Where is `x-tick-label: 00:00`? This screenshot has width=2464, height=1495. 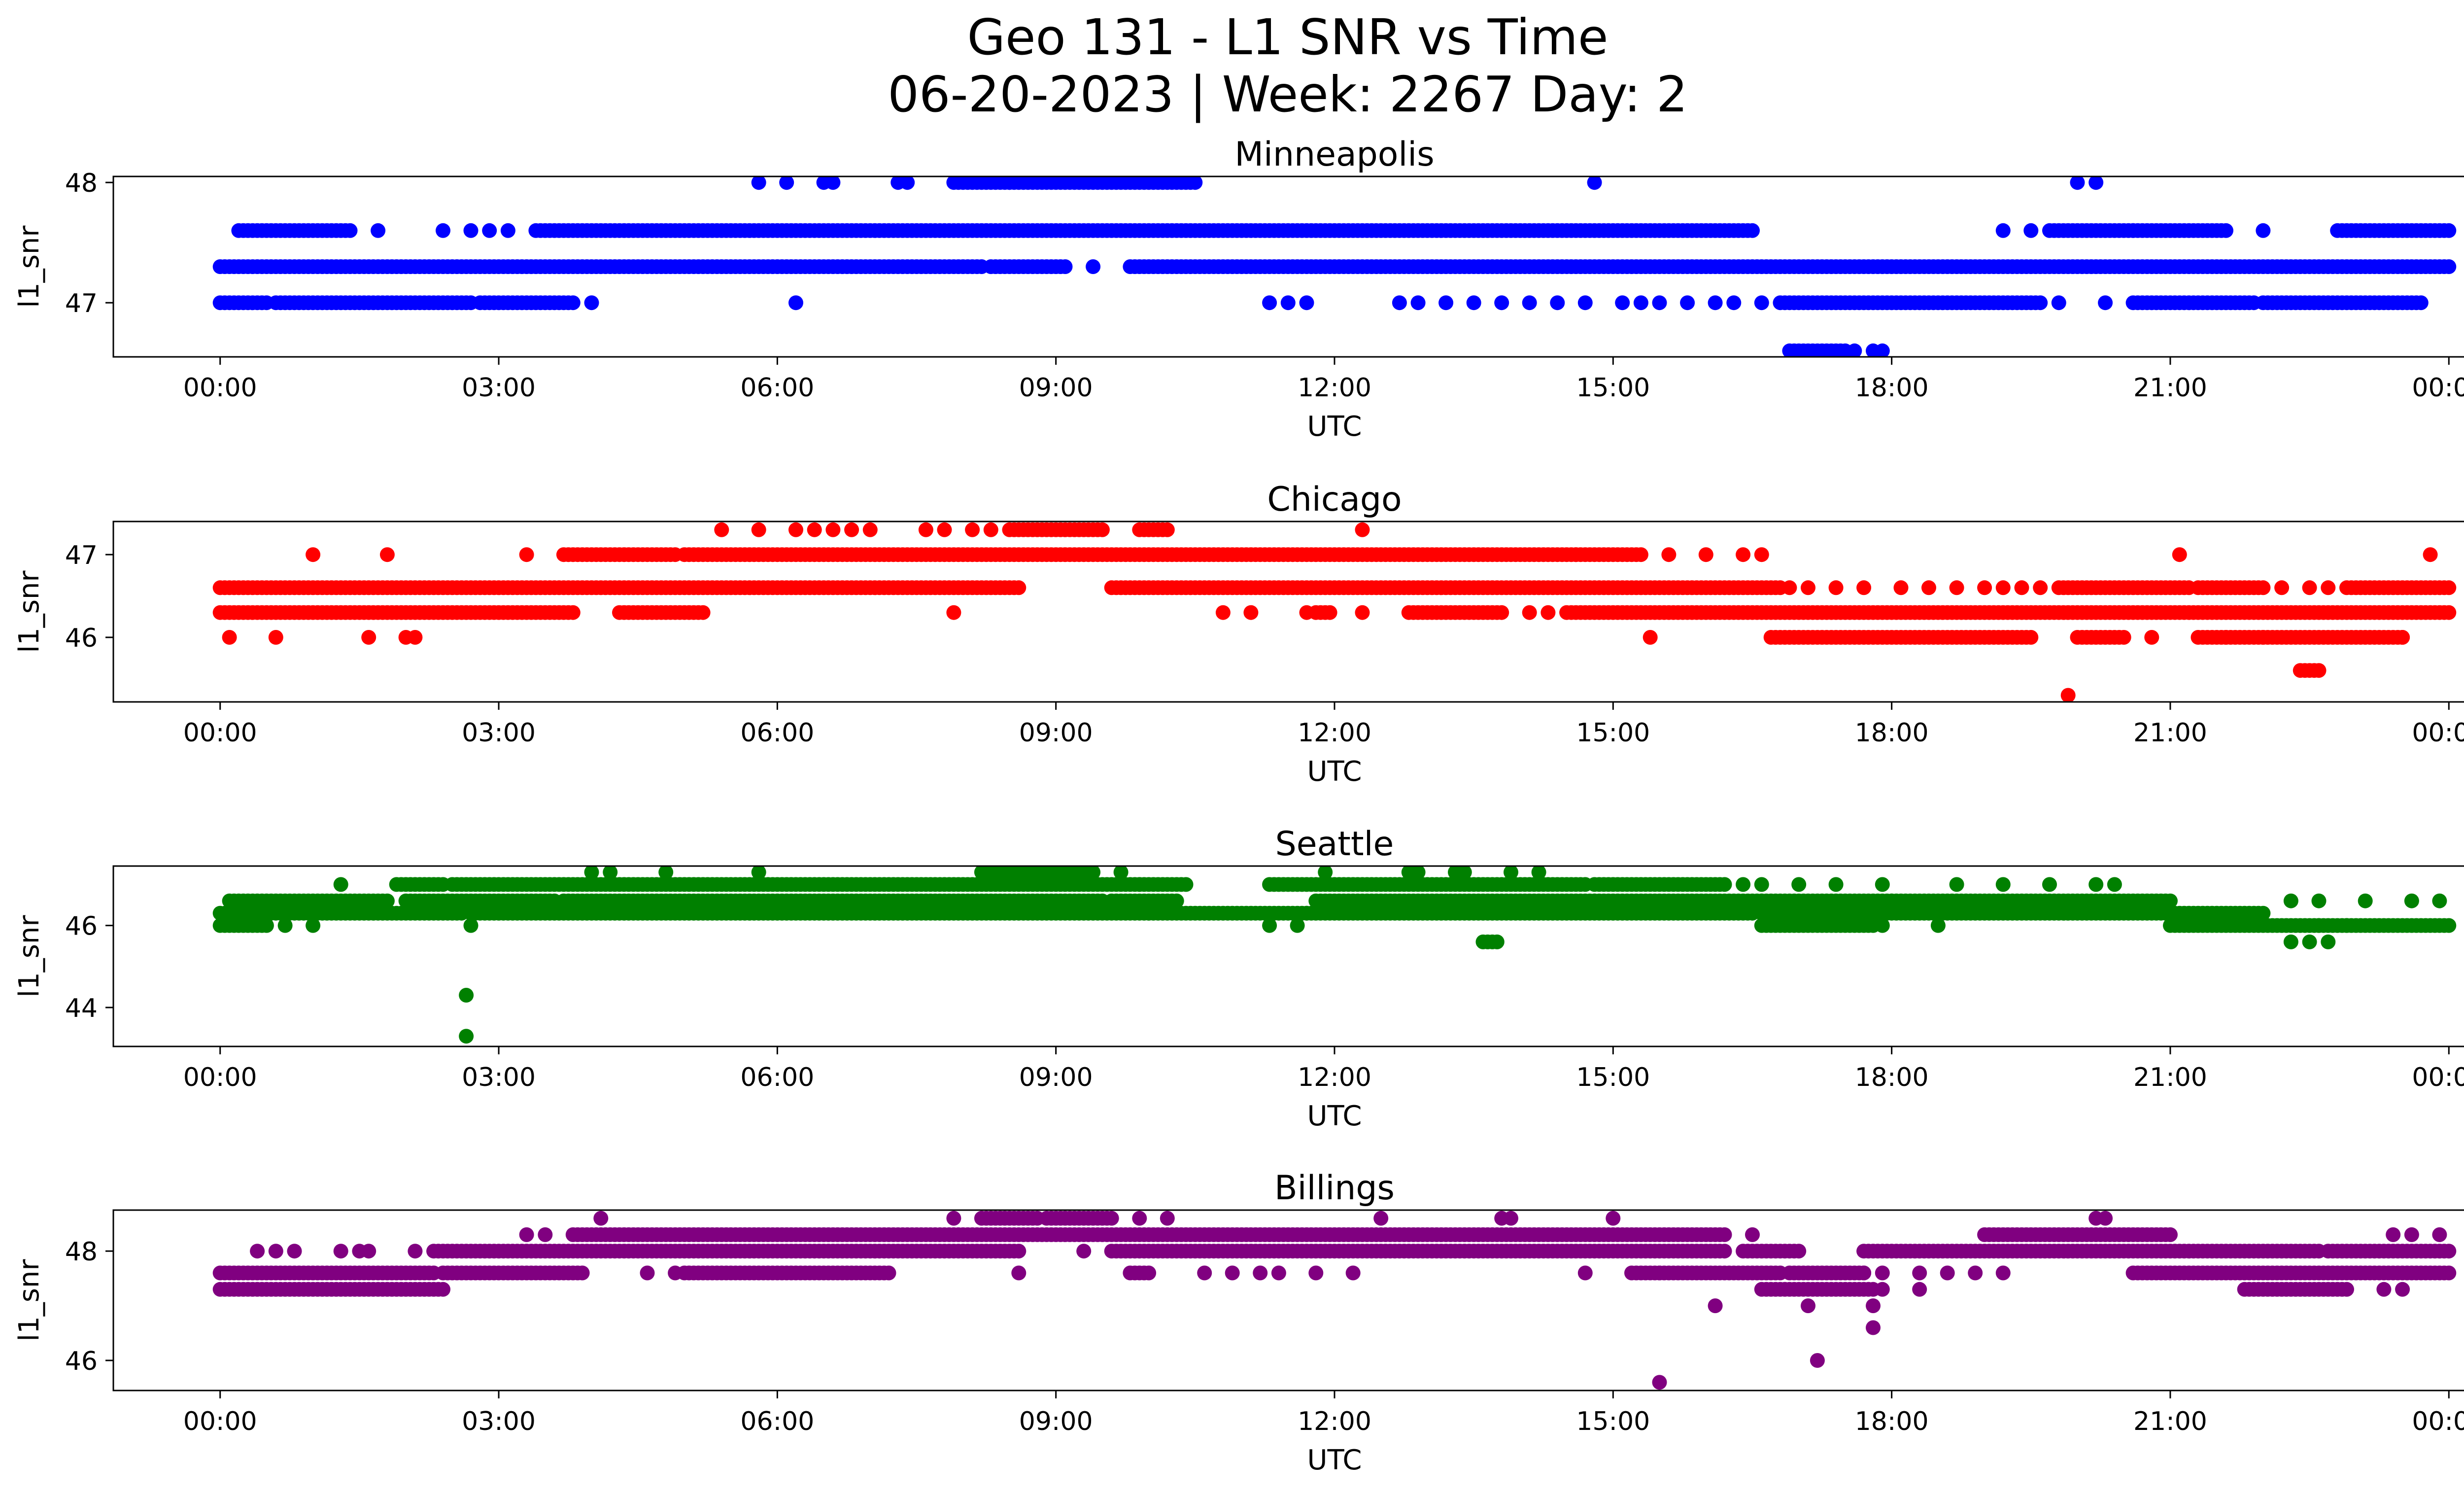 x-tick-label: 00:00 is located at coordinates (220, 1077).